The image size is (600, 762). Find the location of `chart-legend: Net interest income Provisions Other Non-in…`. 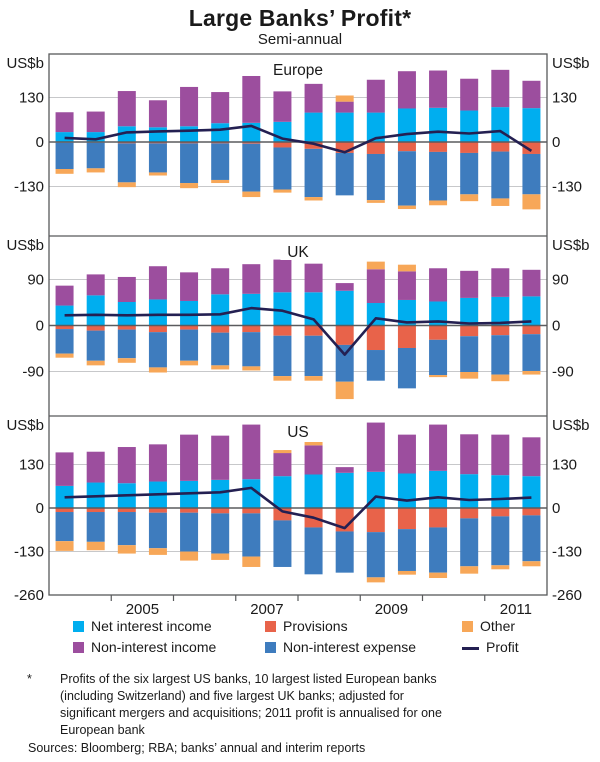

chart-legend: Net interest income Provisions Other Non-in… is located at coordinates (300, 639).